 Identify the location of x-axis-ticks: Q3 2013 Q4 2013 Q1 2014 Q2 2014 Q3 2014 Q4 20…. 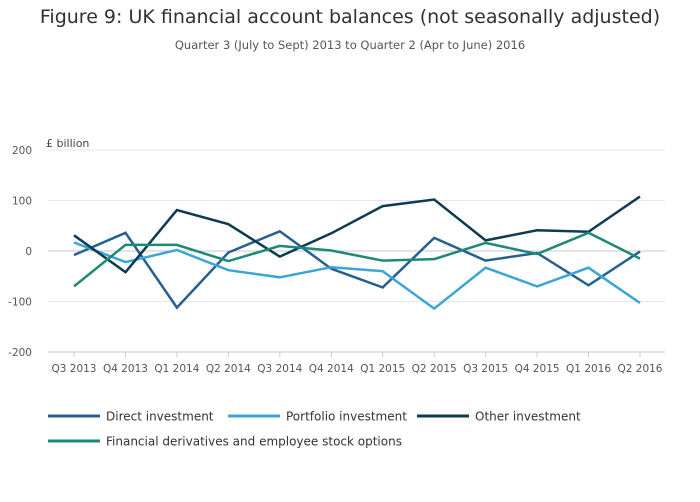
(356, 363).